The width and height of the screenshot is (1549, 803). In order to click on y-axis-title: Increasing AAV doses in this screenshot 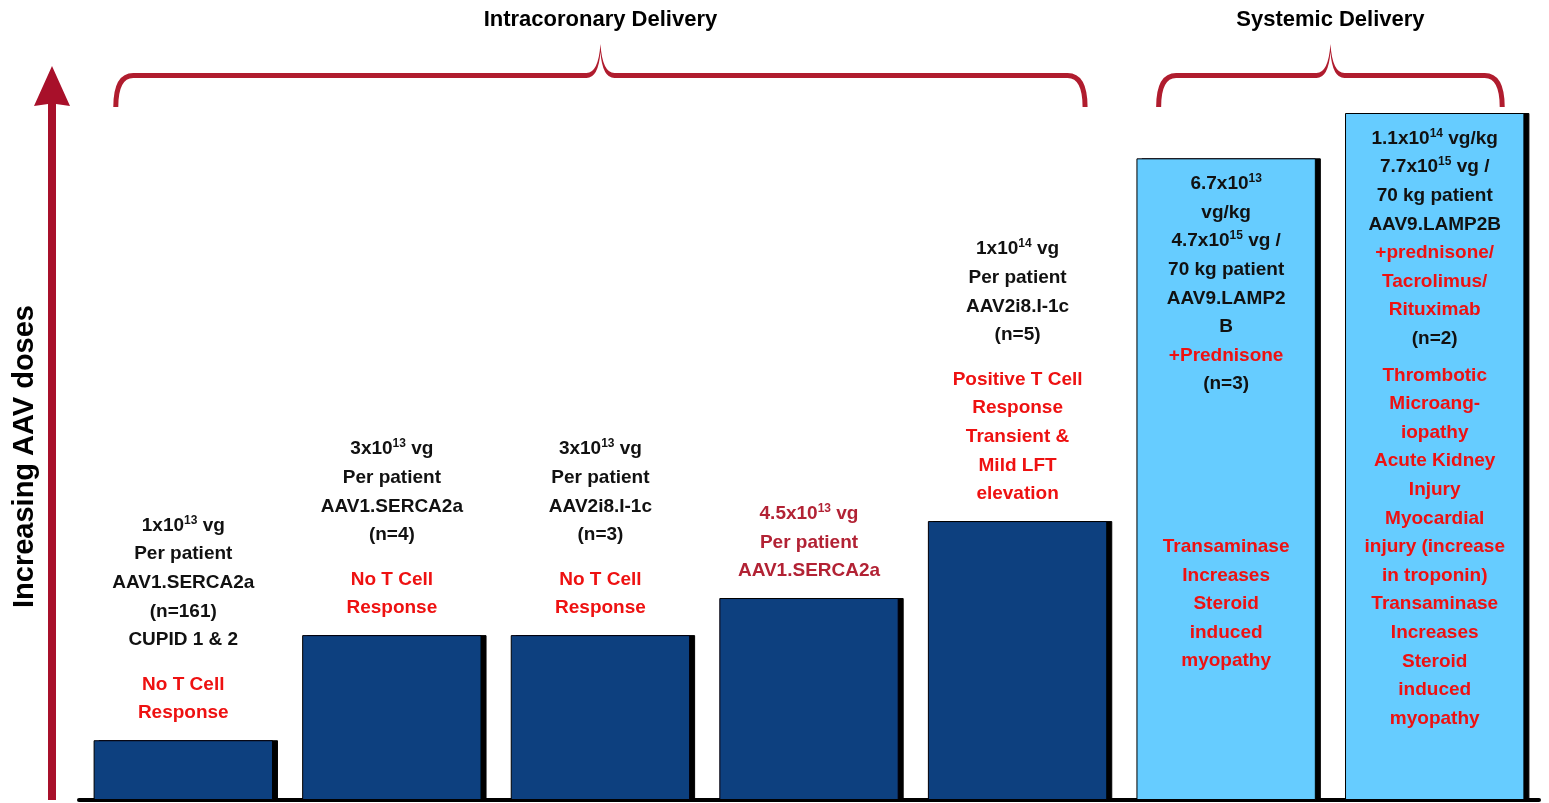, I will do `click(22, 456)`.